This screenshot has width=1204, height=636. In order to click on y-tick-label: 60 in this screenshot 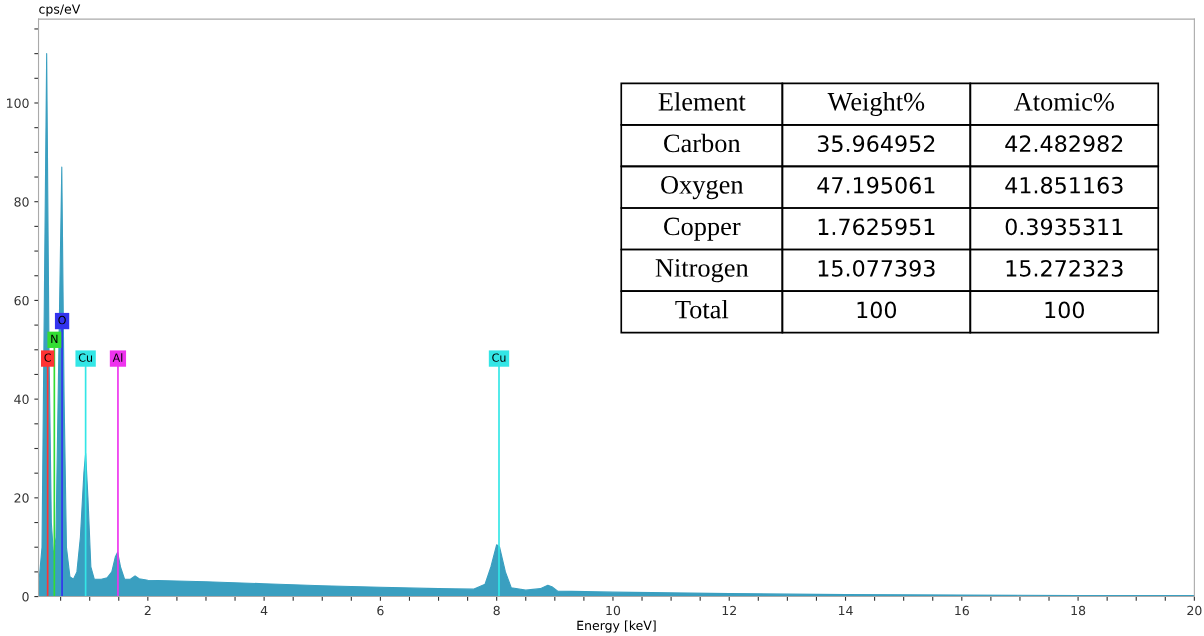, I will do `click(21, 300)`.